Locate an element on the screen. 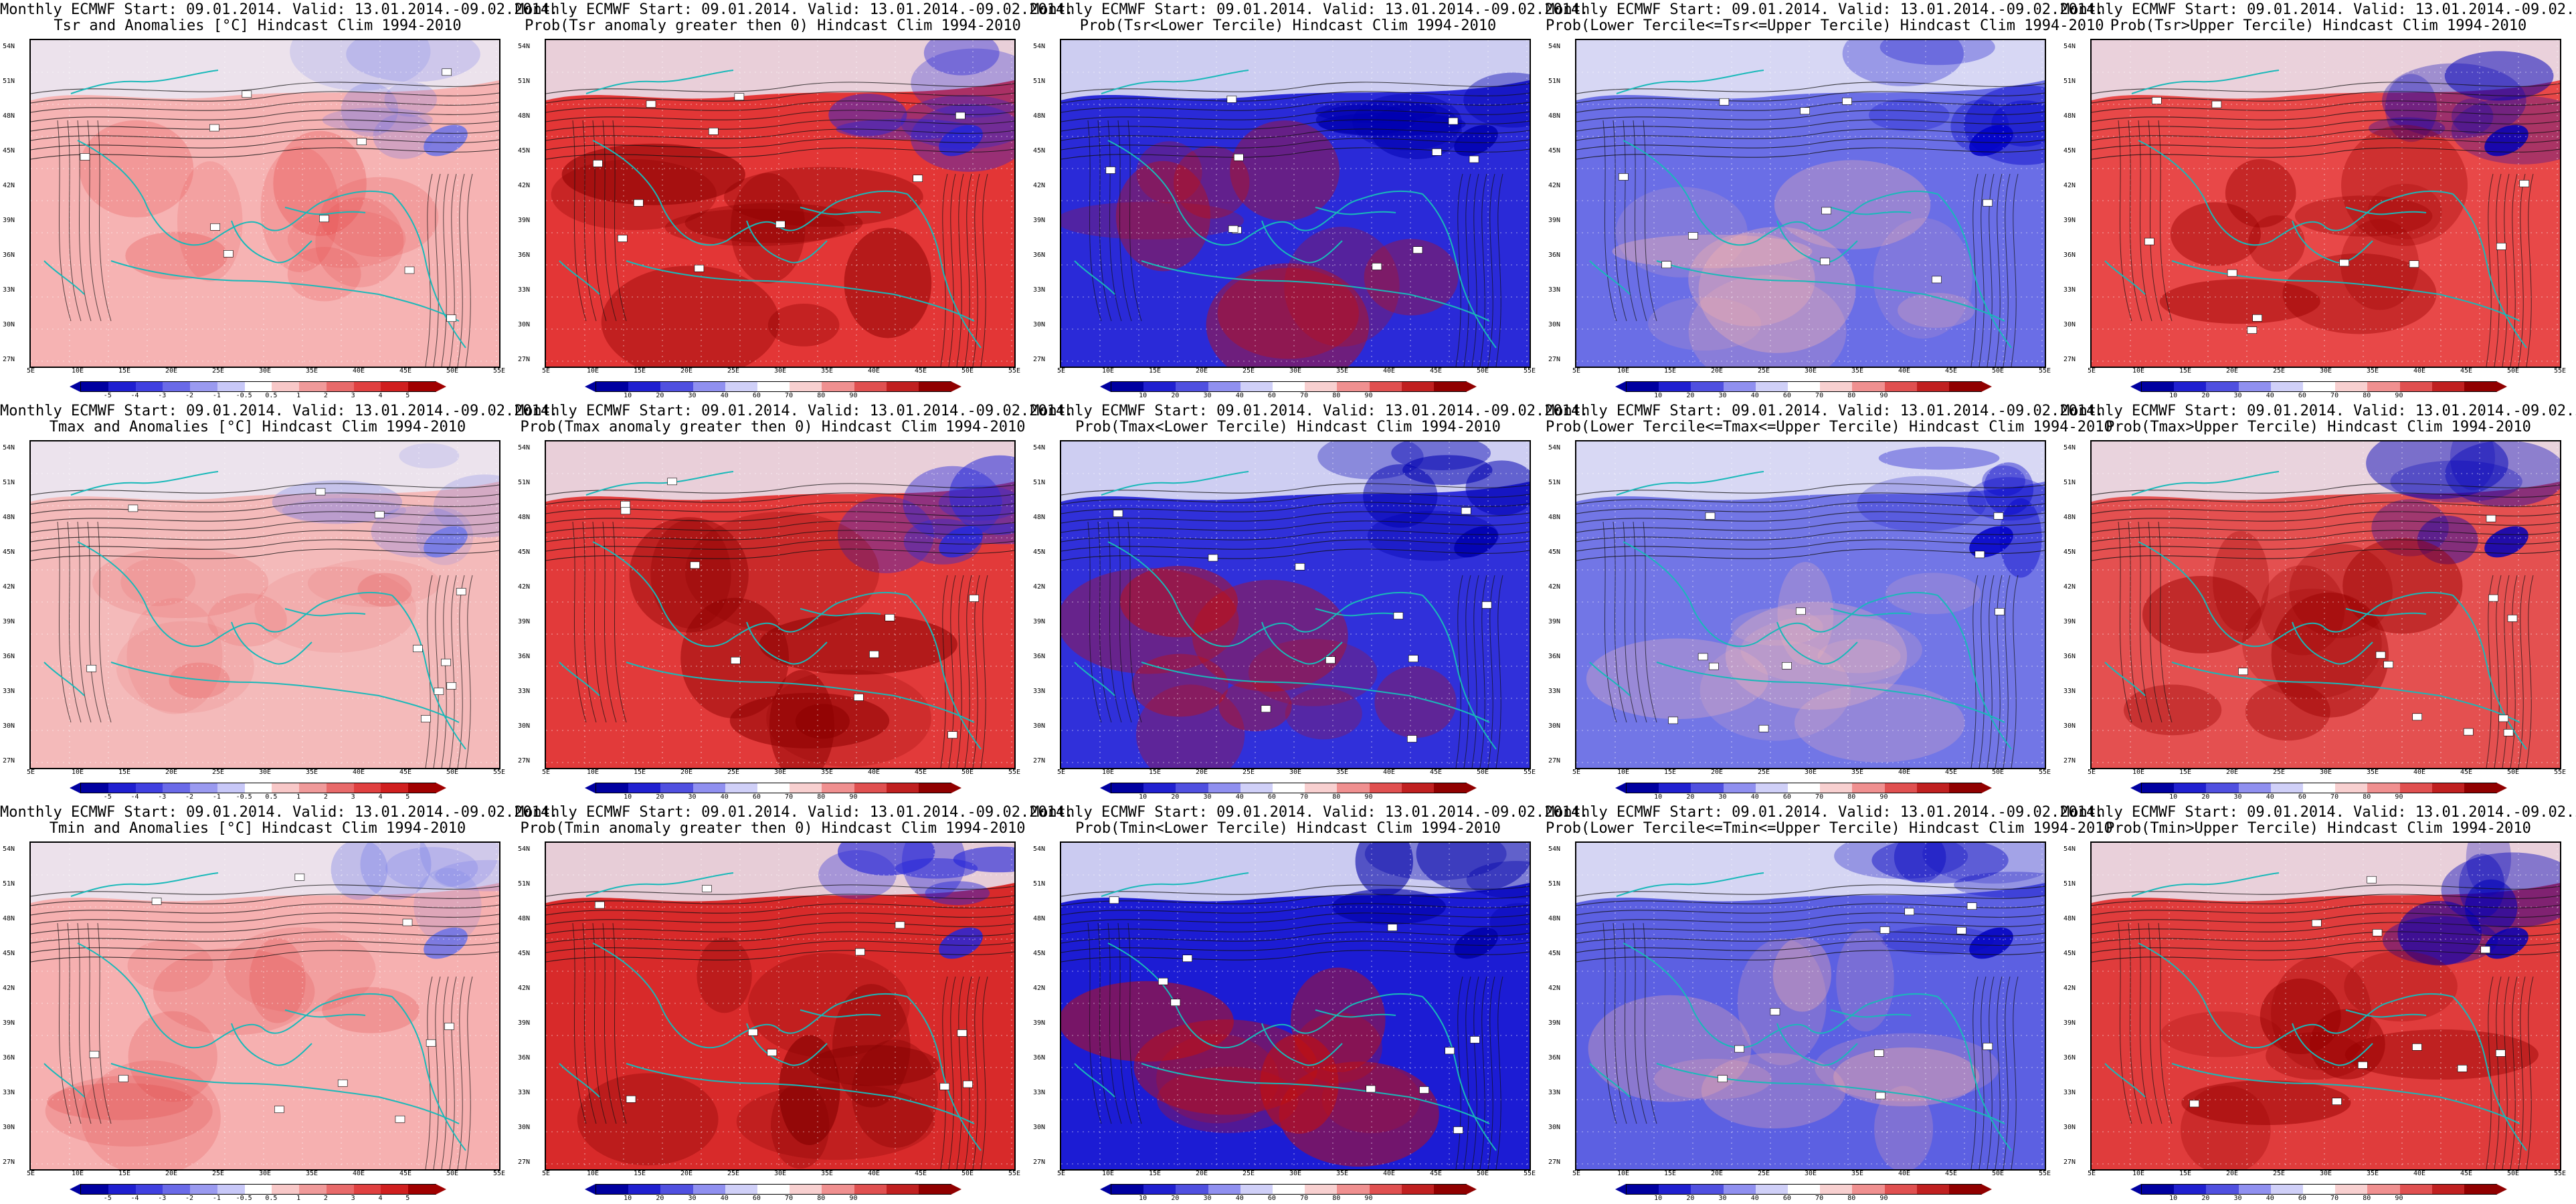 Image resolution: width=2576 pixels, height=1204 pixels. latitude-label: 42N is located at coordinates (1039, 988).